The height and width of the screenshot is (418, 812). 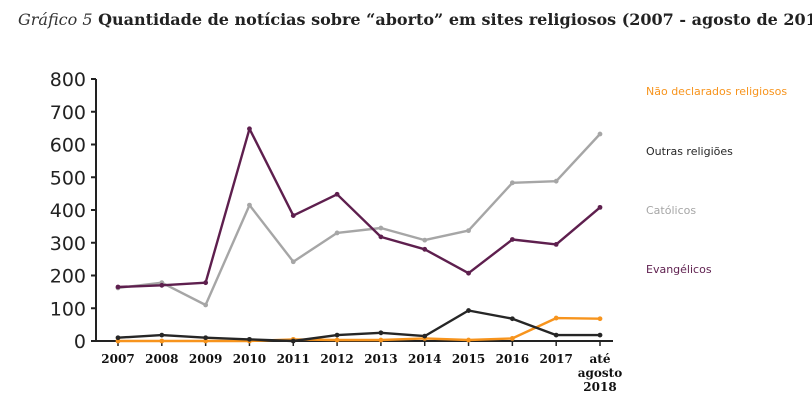 What do you see at coordinates (424, 359) in the screenshot?
I see `x-tick-label: 2014` at bounding box center [424, 359].